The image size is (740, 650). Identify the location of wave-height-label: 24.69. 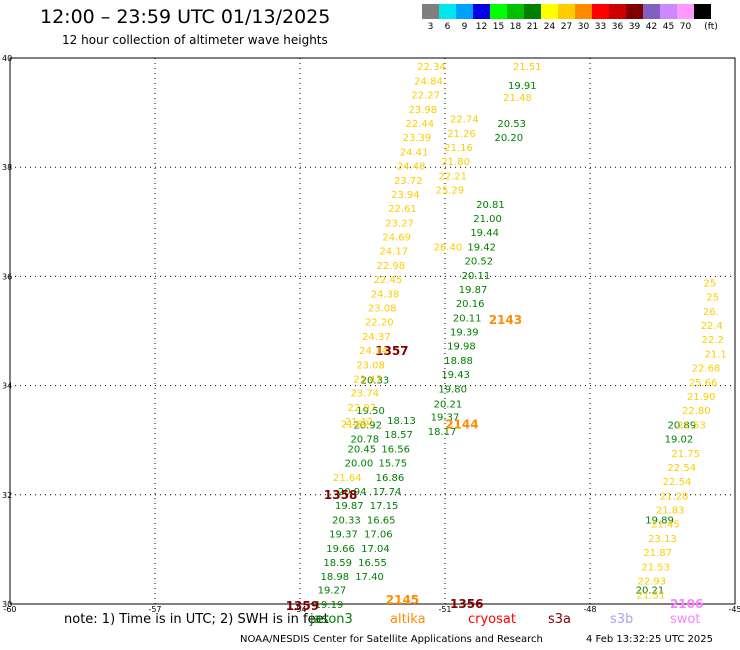
(396, 238).